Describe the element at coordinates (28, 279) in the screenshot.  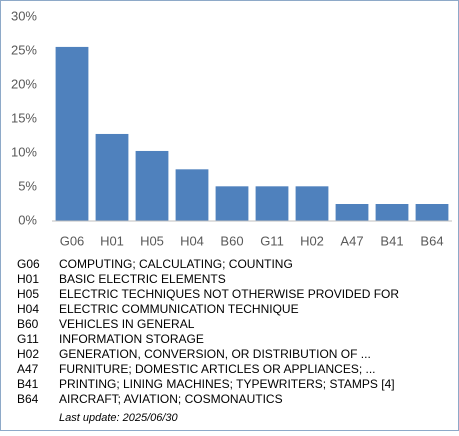
I see `legend-code: H01` at that location.